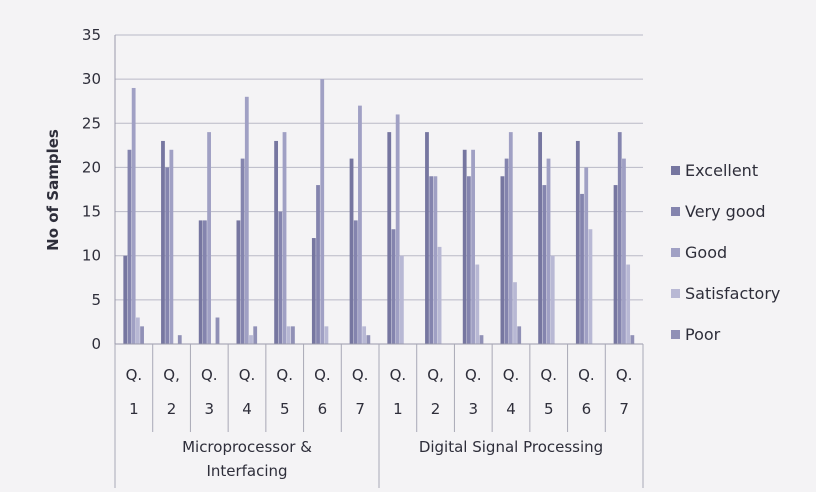  What do you see at coordinates (96, 300) in the screenshot?
I see `y-tick-label: 5` at bounding box center [96, 300].